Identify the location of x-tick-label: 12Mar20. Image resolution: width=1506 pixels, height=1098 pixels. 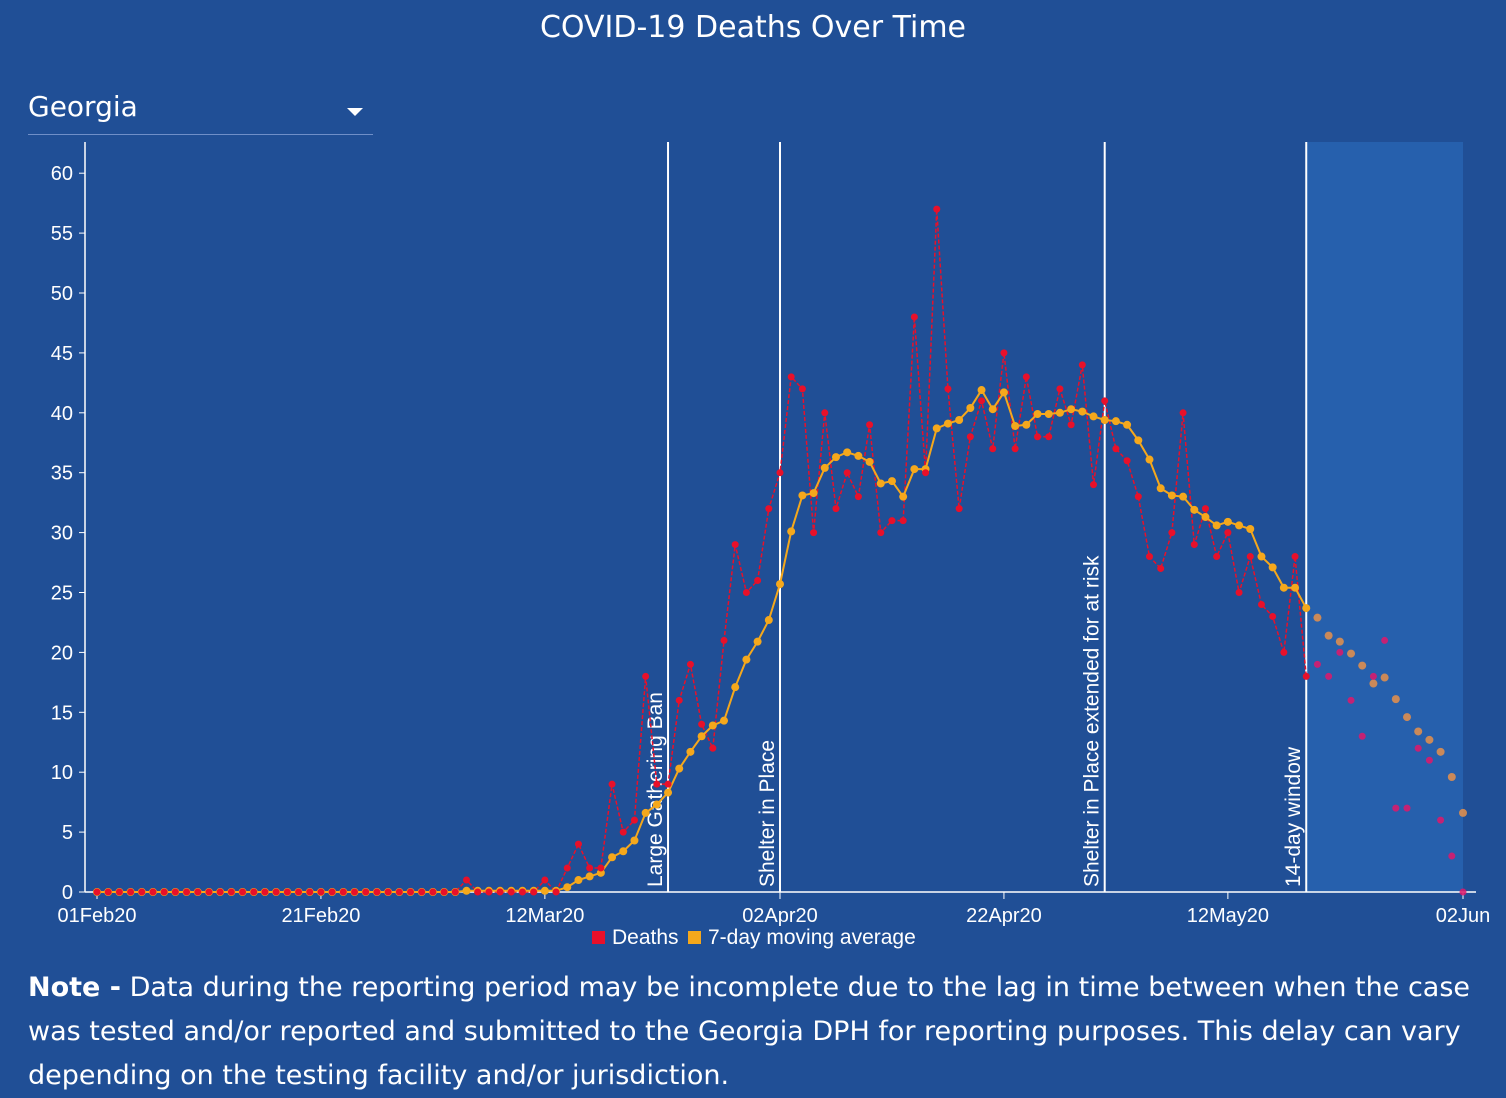
(544, 916).